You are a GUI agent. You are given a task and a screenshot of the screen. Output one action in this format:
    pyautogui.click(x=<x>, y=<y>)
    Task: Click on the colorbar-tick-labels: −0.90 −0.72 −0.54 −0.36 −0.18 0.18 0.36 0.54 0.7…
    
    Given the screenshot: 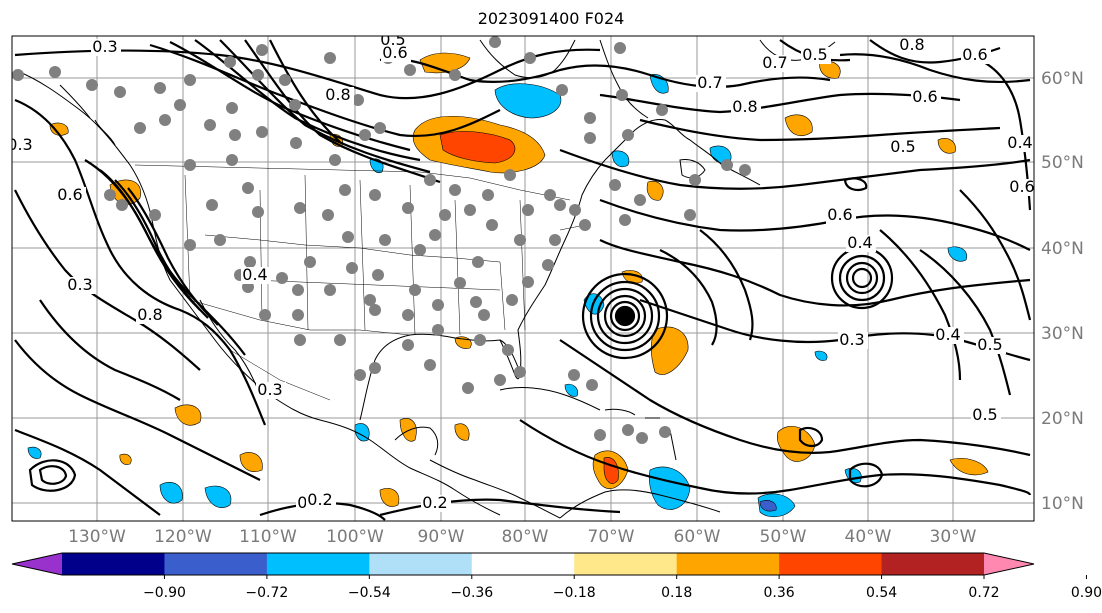 What is the action you would take?
    pyautogui.click(x=622, y=588)
    